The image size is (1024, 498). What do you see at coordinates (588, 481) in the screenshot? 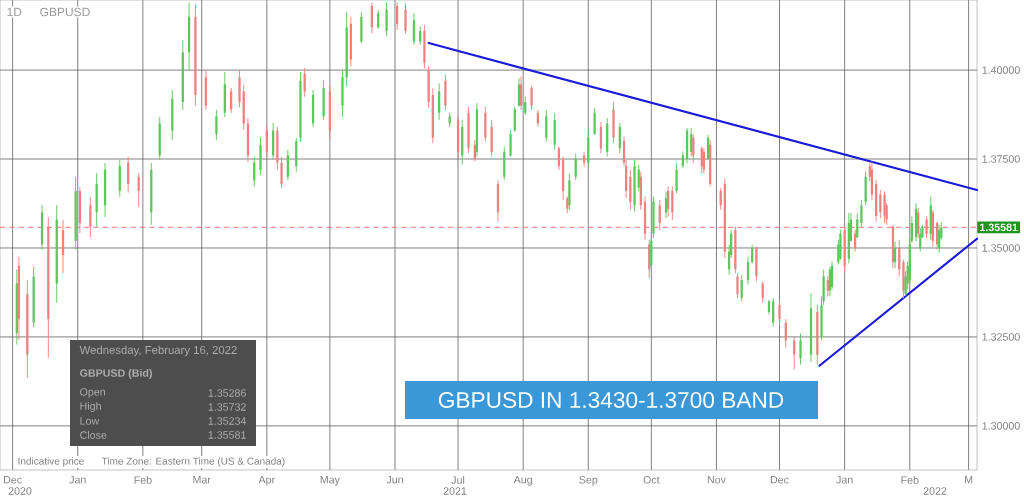
I see `x-tick-label: Sep` at bounding box center [588, 481].